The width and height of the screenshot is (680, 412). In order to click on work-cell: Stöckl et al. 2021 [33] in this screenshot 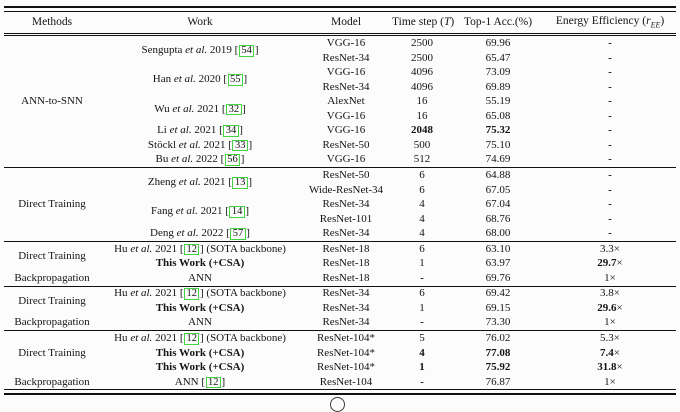, I will do `click(200, 145)`.